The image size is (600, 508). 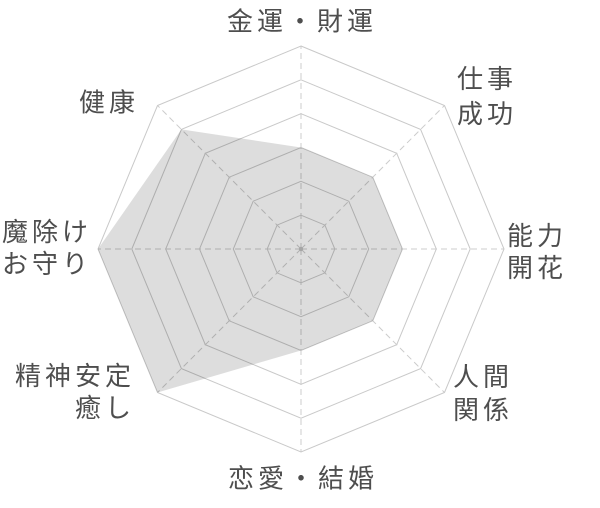 I want to click on axis-label-money-luck: 金運・財運, so click(x=302, y=22).